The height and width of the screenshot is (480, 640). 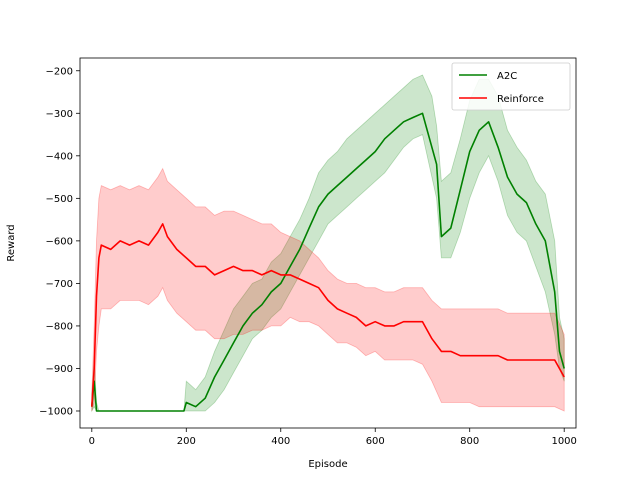 I want to click on x-tick-label: 600, so click(x=375, y=441).